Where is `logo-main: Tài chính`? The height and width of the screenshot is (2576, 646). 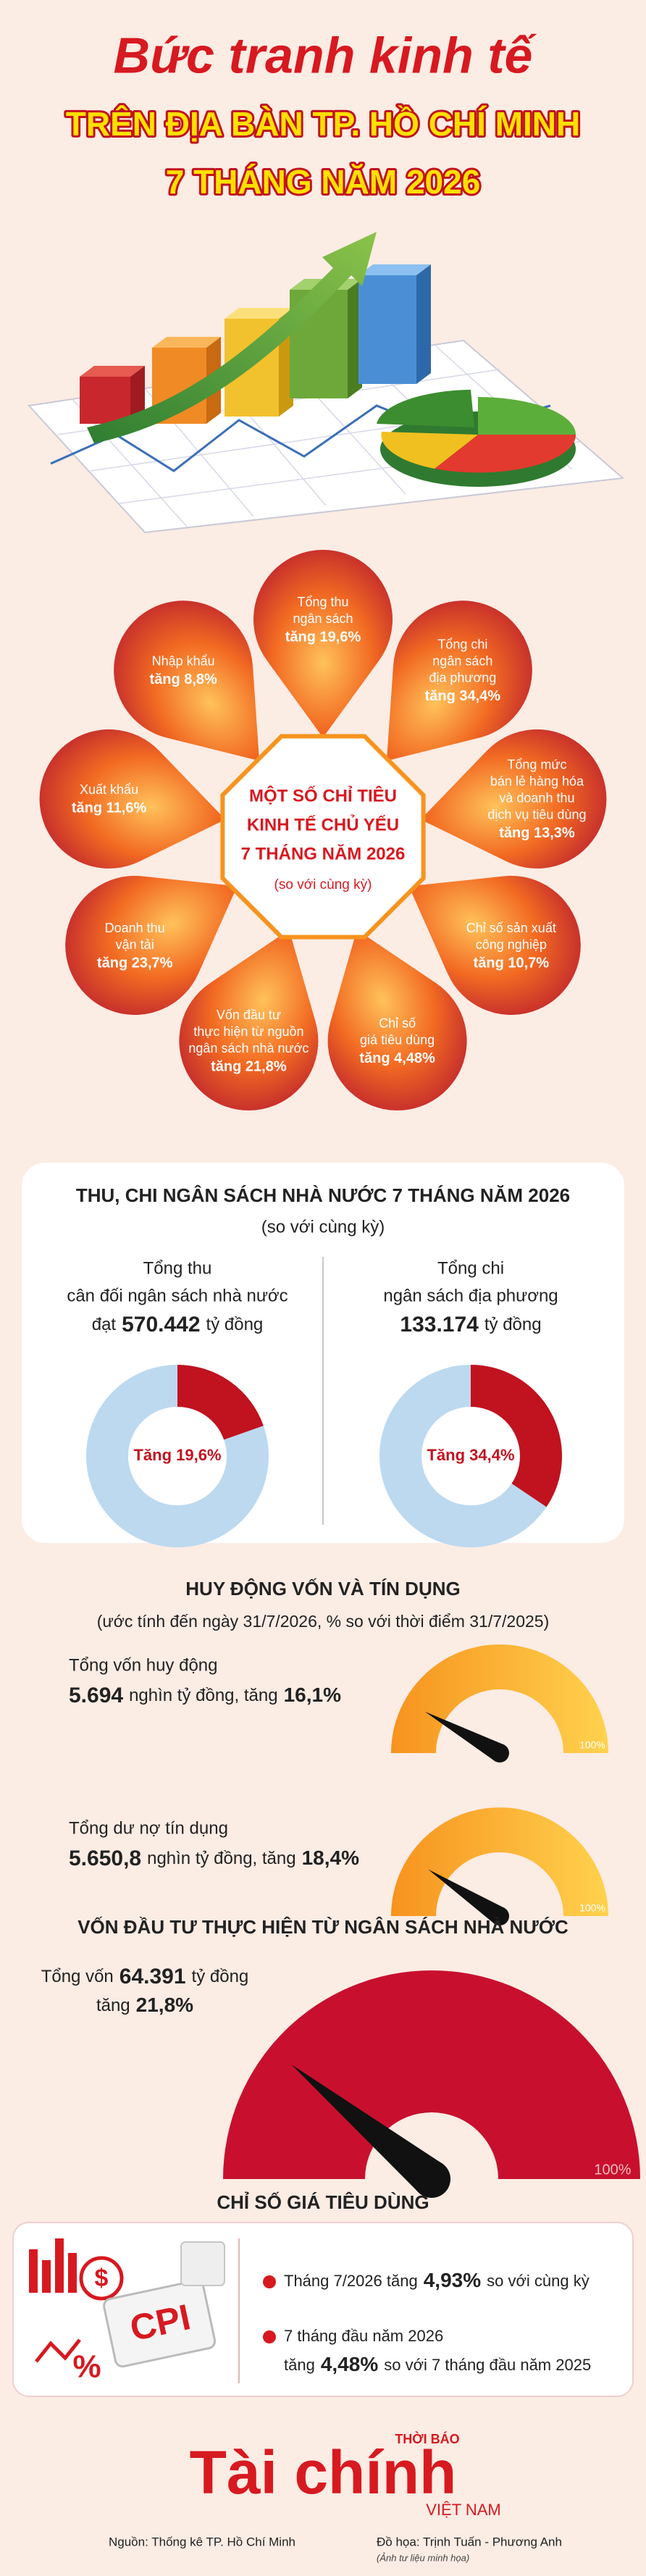
logo-main: Tài chính is located at coordinates (323, 2472).